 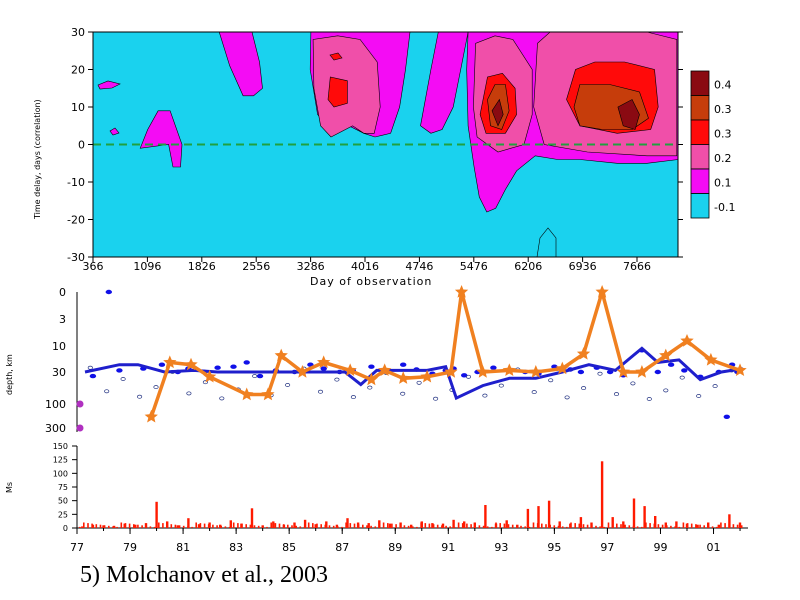 I want to click on magnitude-y-axis-label: Ms, so click(x=9, y=487).